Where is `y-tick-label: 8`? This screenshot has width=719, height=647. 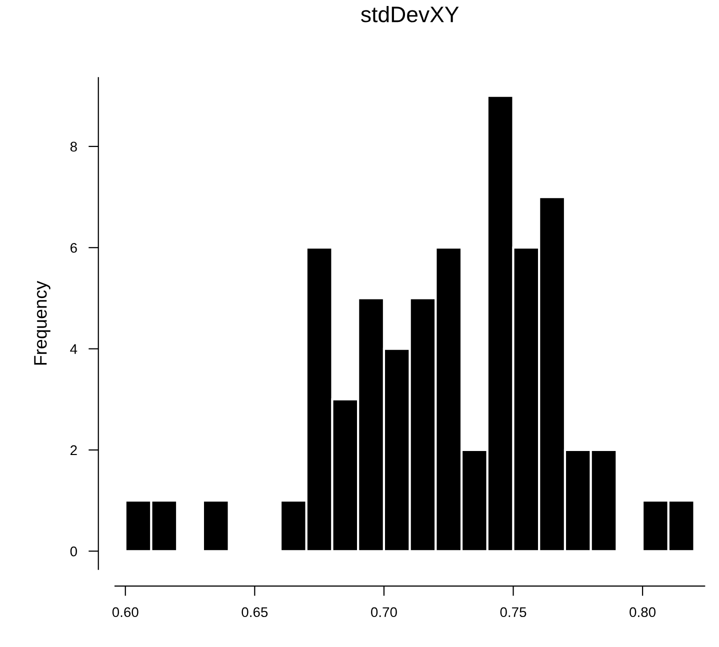 y-tick-label: 8 is located at coordinates (73, 147).